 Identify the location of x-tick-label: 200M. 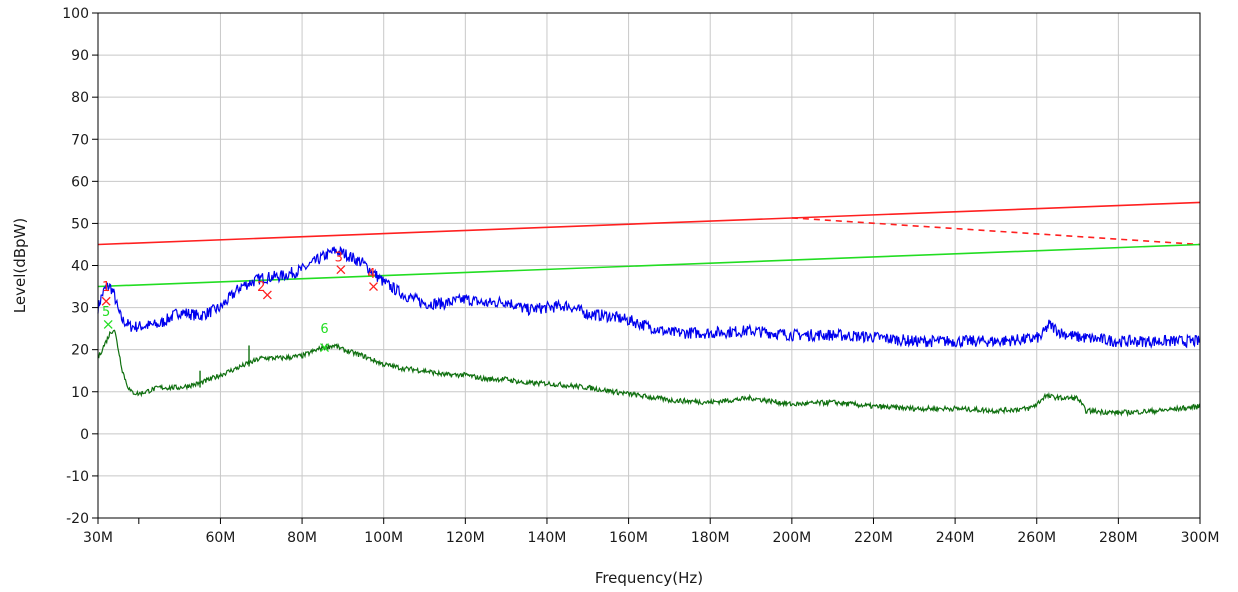
(791, 538).